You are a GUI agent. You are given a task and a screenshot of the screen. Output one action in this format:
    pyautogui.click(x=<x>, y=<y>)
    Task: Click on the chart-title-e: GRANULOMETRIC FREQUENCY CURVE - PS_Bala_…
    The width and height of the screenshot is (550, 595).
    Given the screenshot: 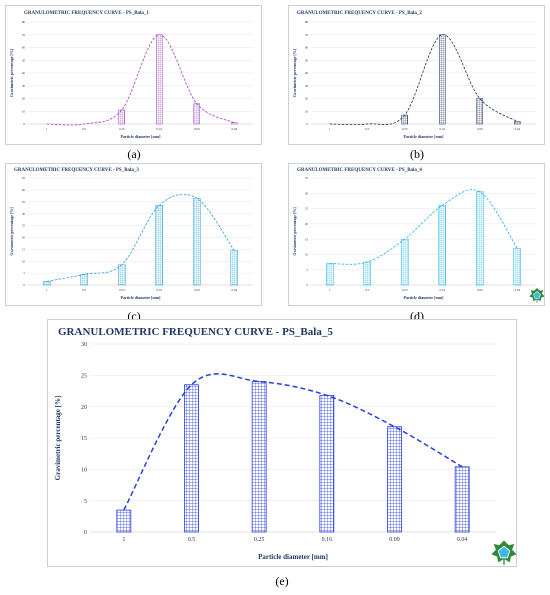 What is the action you would take?
    pyautogui.click(x=195, y=332)
    